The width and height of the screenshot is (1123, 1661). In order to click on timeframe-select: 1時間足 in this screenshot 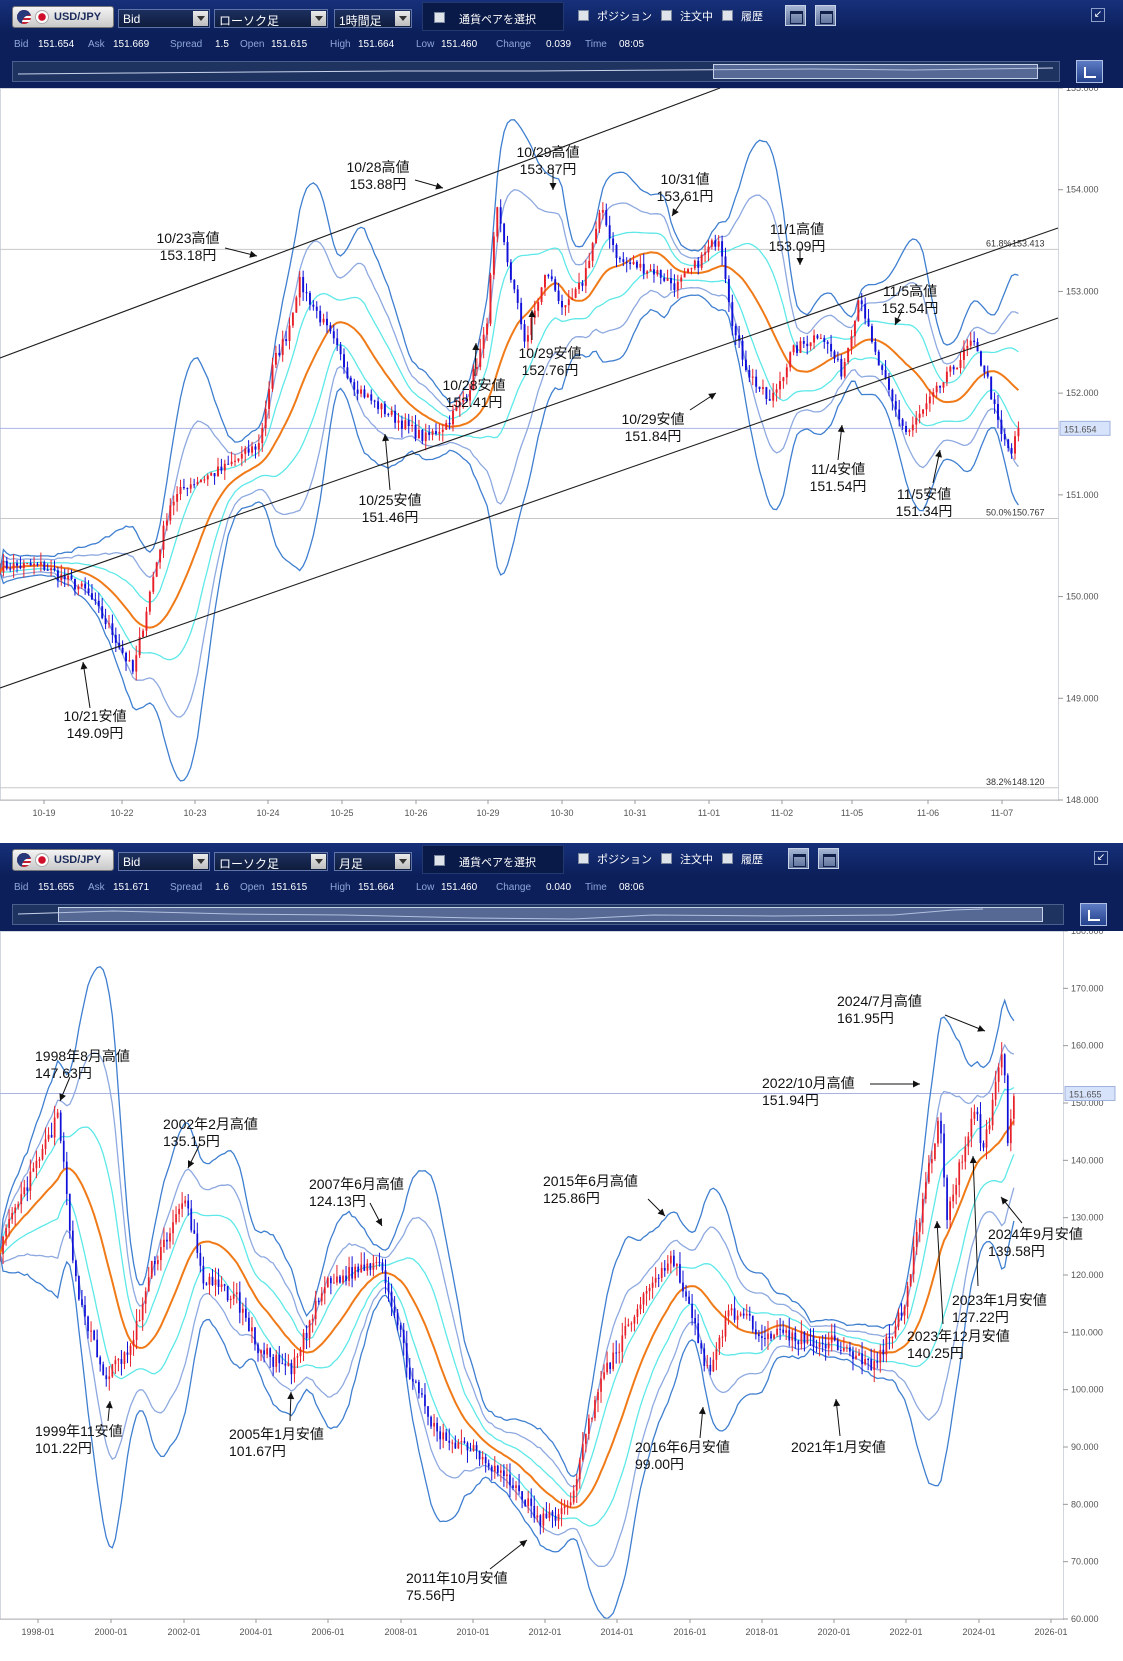, I will do `click(373, 18)`.